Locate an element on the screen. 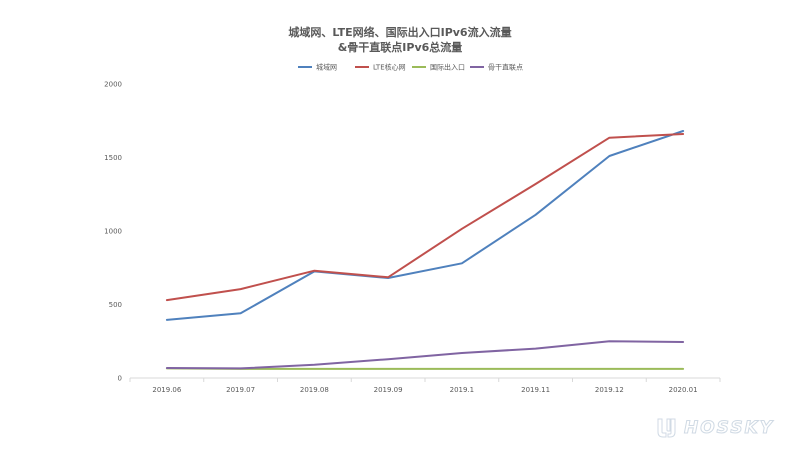 This screenshot has height=450, width=800. x-tick-label: 2020.01 is located at coordinates (683, 390).